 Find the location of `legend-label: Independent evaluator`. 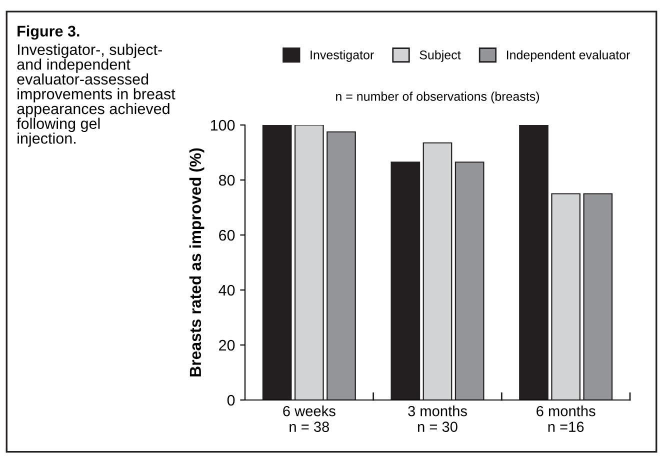

legend-label: Independent evaluator is located at coordinates (568, 56).